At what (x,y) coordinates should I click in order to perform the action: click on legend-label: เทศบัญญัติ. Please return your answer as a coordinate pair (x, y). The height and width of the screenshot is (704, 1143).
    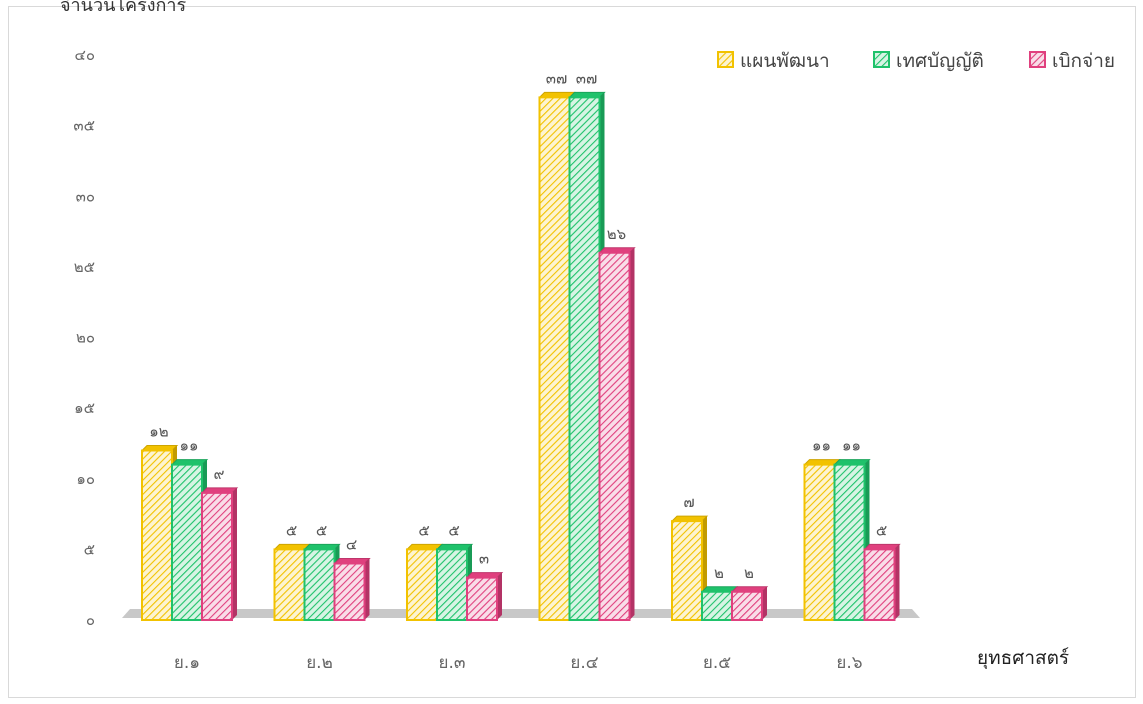
    Looking at the image, I should click on (940, 61).